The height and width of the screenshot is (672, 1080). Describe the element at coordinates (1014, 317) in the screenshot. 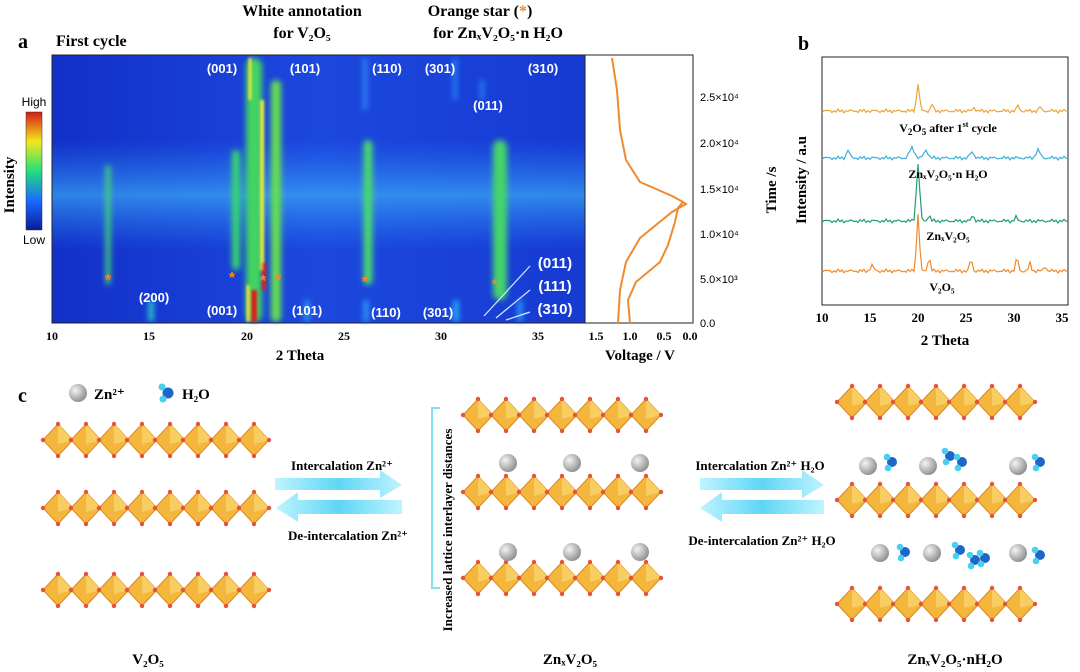

I see `x-tick: 30` at that location.